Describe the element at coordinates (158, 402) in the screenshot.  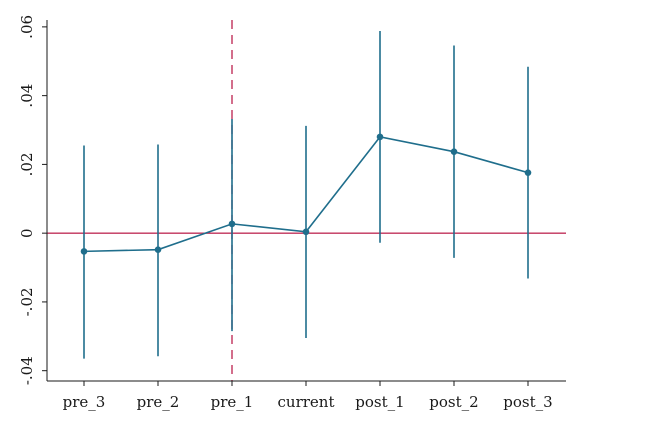
I see `x-tick-label: pre_2` at that location.